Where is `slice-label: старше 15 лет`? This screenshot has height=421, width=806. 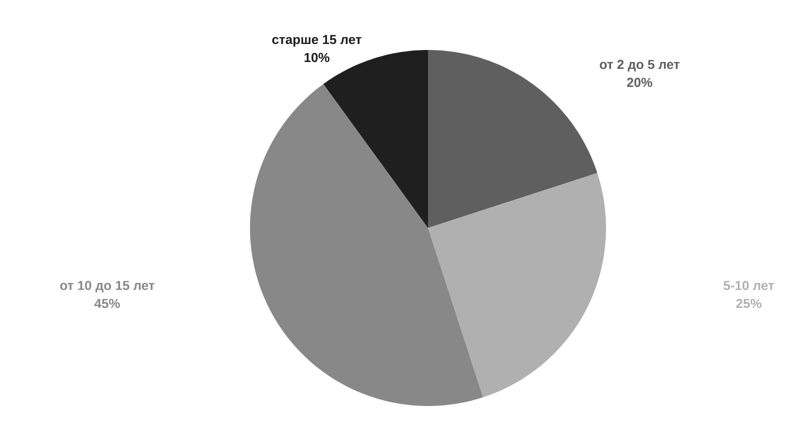 slice-label: старше 15 лет is located at coordinates (317, 41).